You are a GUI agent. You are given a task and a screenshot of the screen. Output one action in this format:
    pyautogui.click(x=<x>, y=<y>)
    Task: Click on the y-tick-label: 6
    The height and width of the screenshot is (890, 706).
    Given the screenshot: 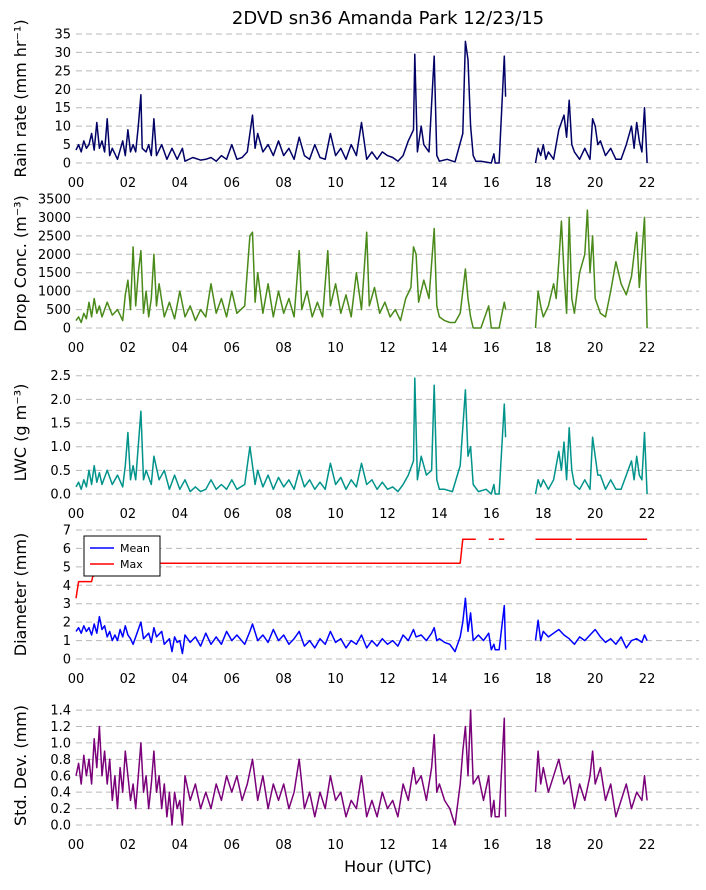 What is the action you would take?
    pyautogui.click(x=67, y=549)
    